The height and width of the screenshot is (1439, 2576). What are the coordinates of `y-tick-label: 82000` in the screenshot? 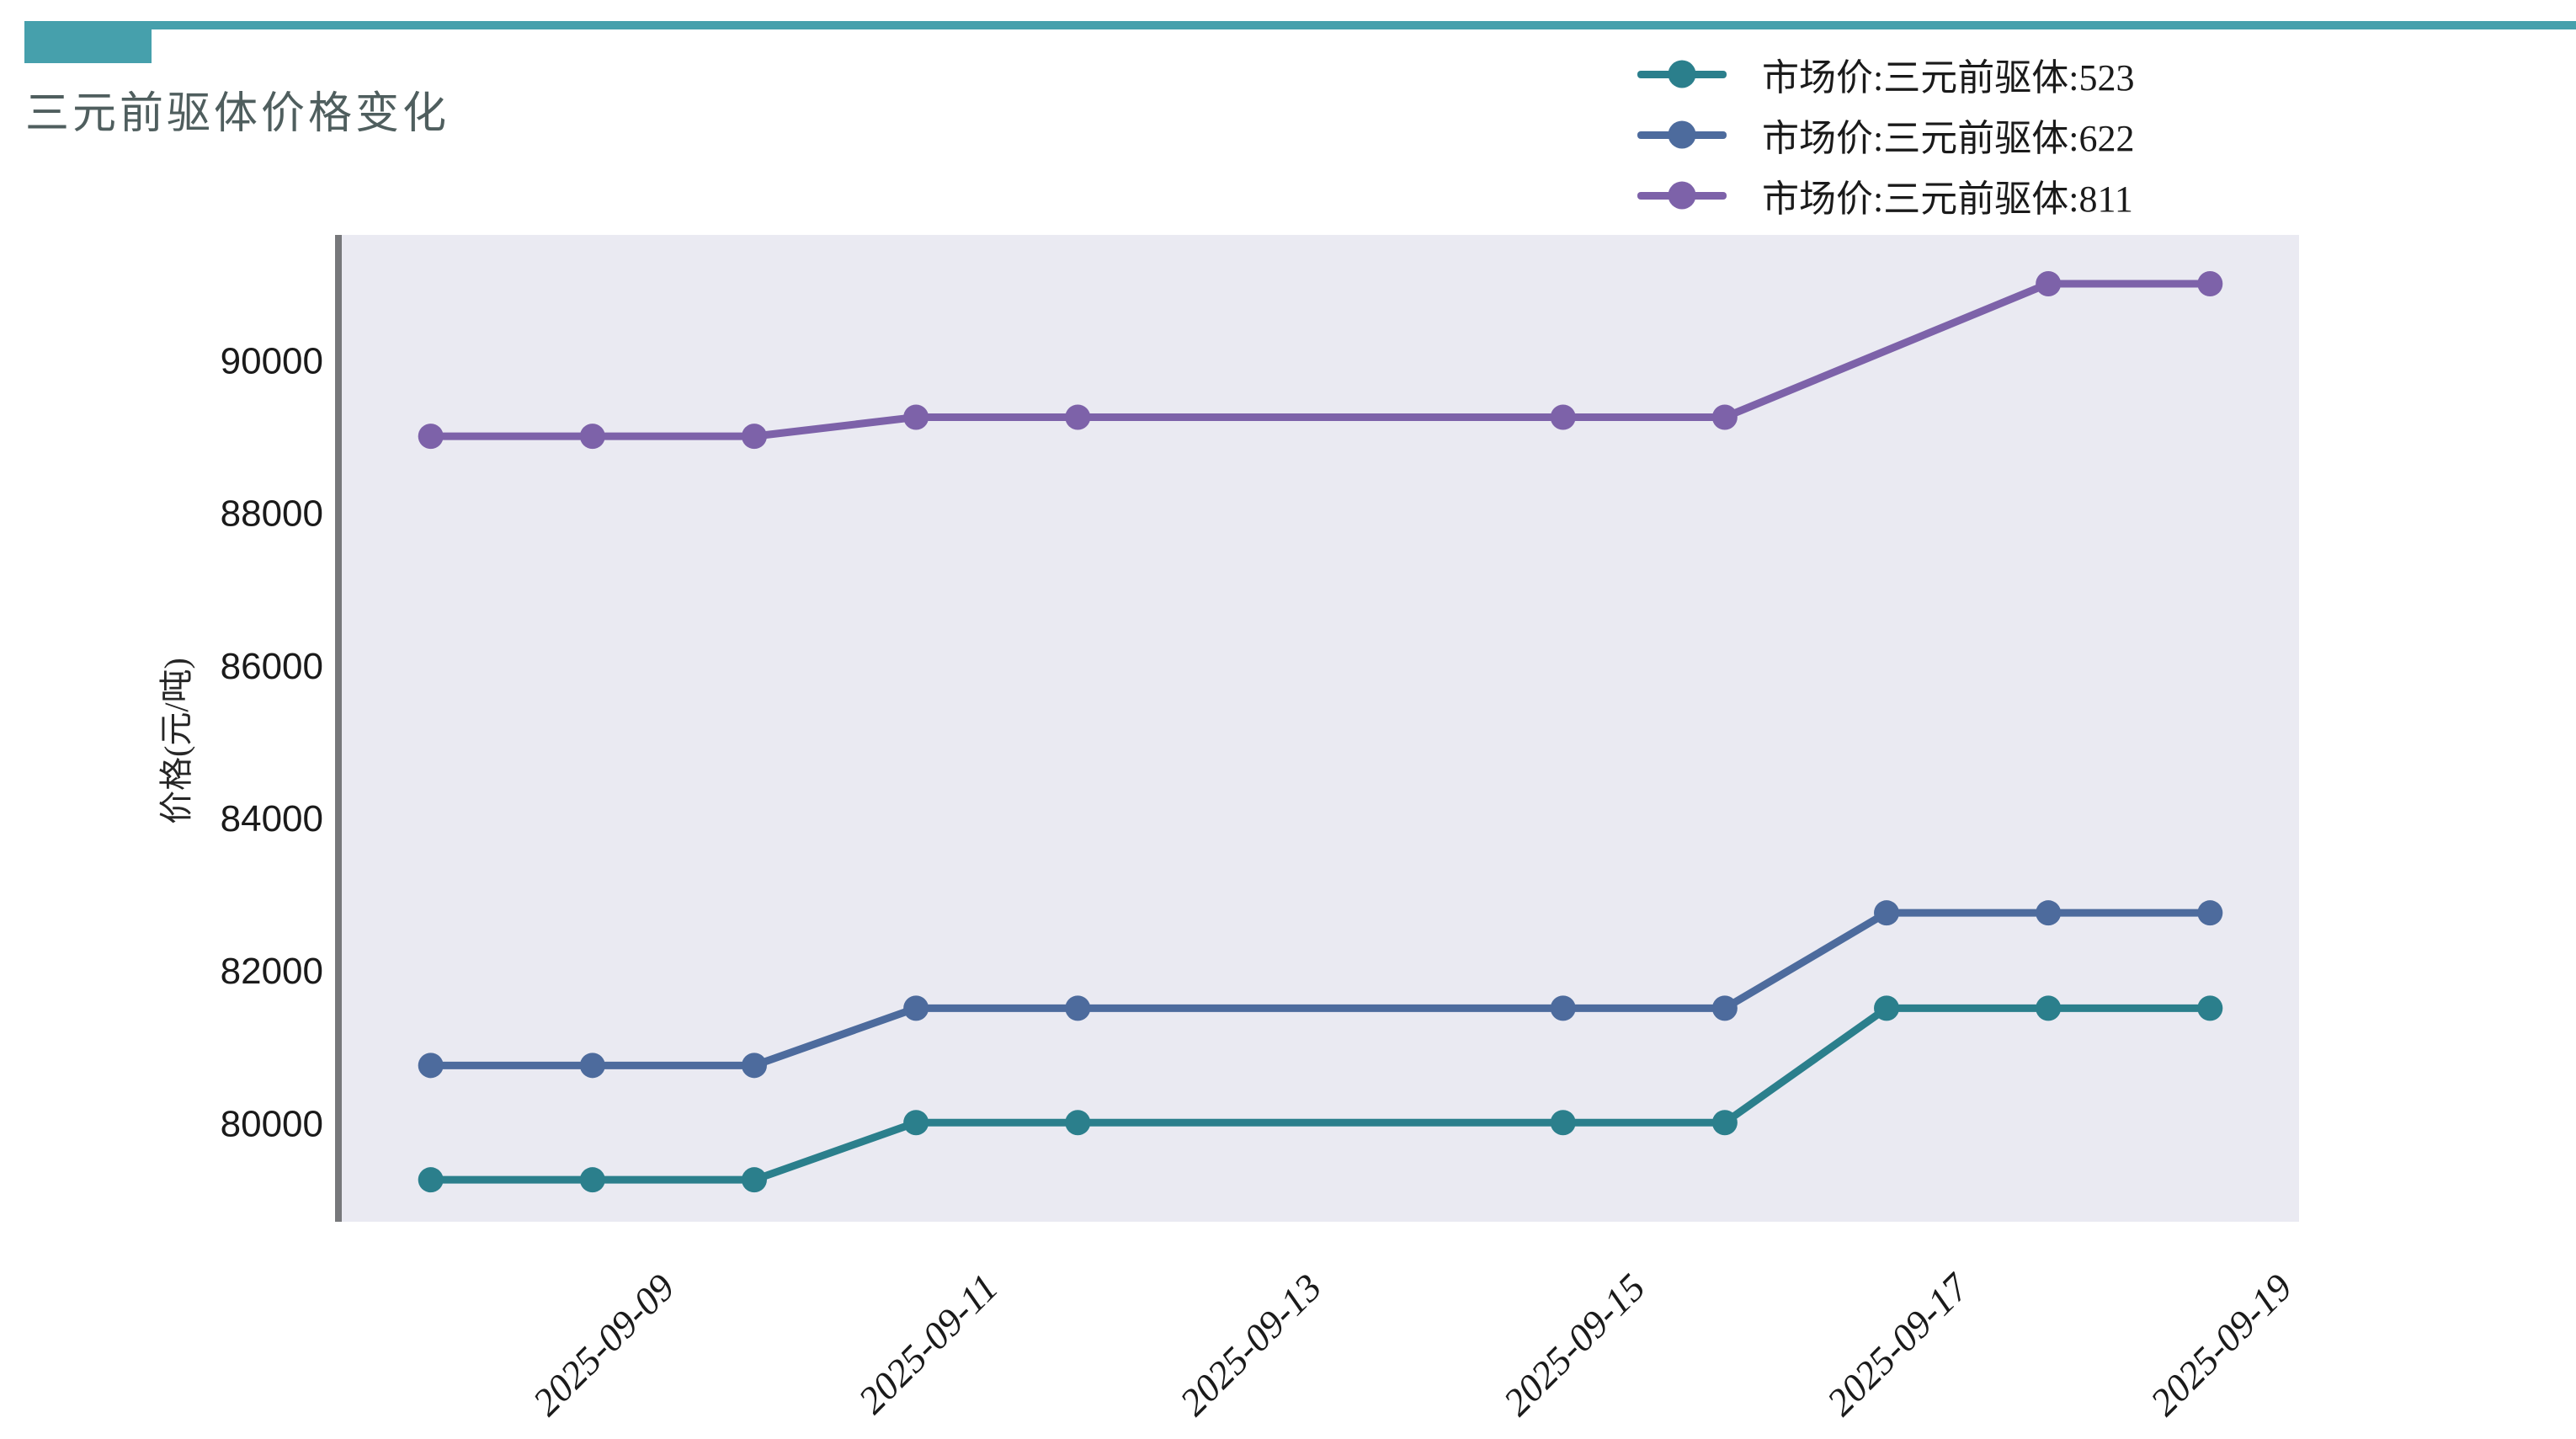 It's located at (272, 971).